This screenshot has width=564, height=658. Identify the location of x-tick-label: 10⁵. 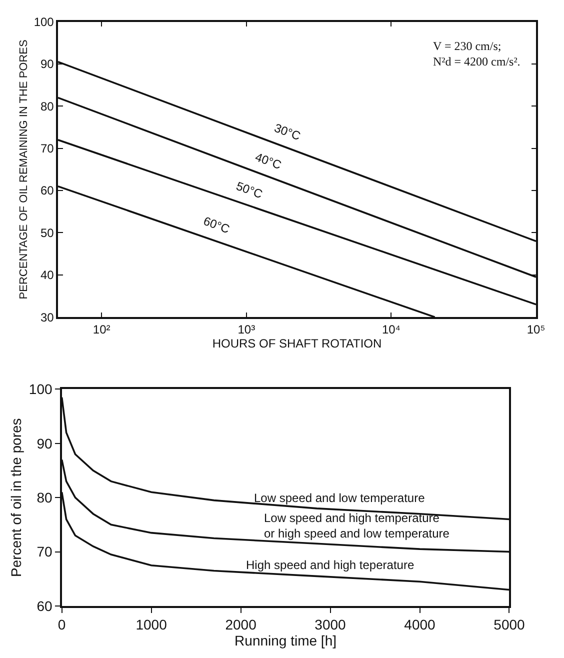
(536, 329).